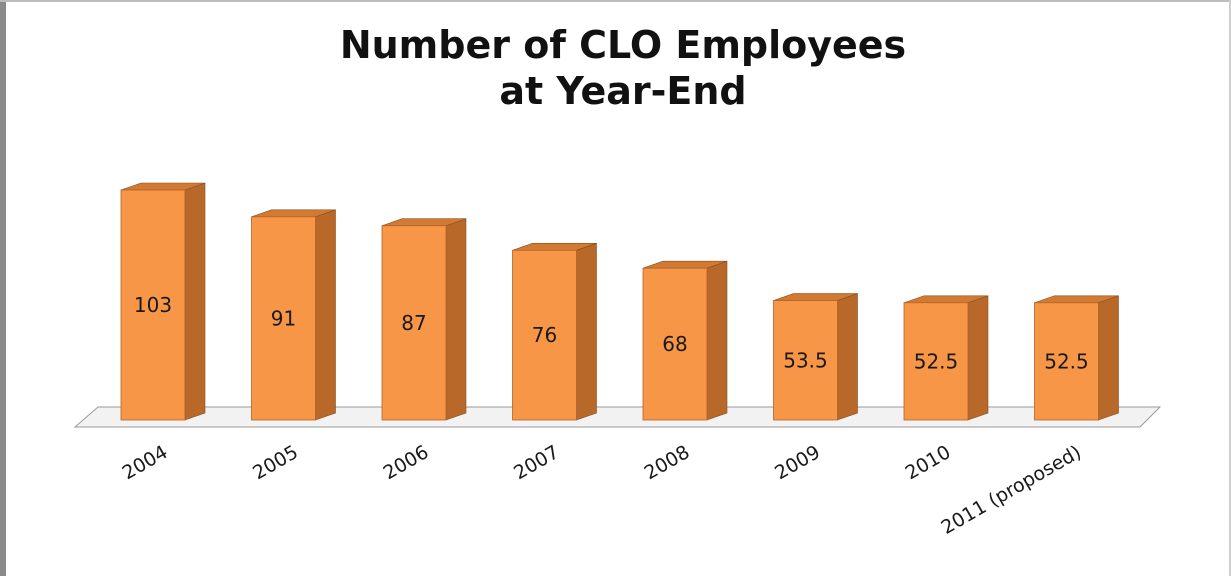  What do you see at coordinates (978, 358) in the screenshot?
I see `bar-side-2010` at bounding box center [978, 358].